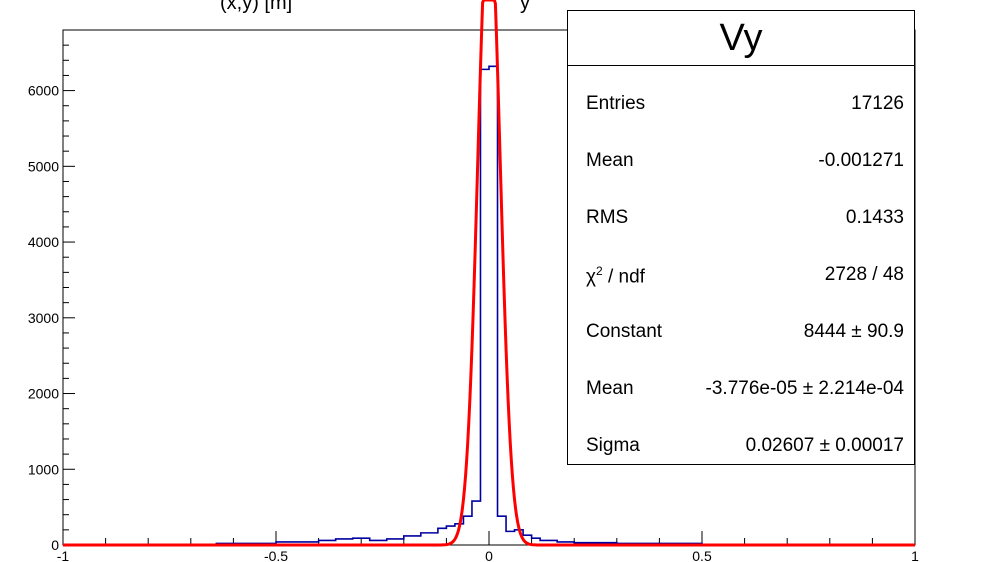 The height and width of the screenshot is (562, 990). I want to click on stats-row-chi2: χ2 / ndf 2728 / 48, so click(741, 276).